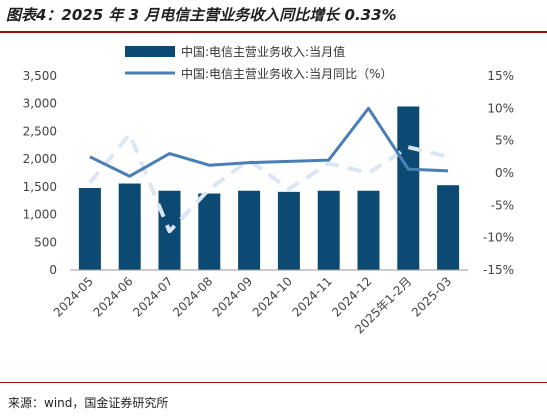  What do you see at coordinates (431, 296) in the screenshot?
I see `x-tick-label: 2025-03` at bounding box center [431, 296].